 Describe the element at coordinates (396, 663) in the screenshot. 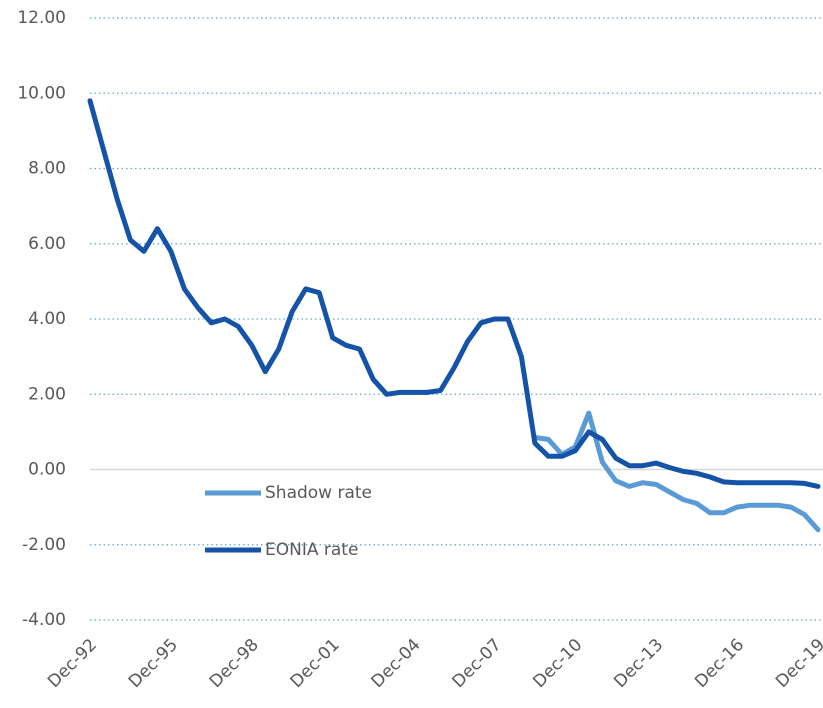

I see `x-tick-label: Dec-04` at that location.